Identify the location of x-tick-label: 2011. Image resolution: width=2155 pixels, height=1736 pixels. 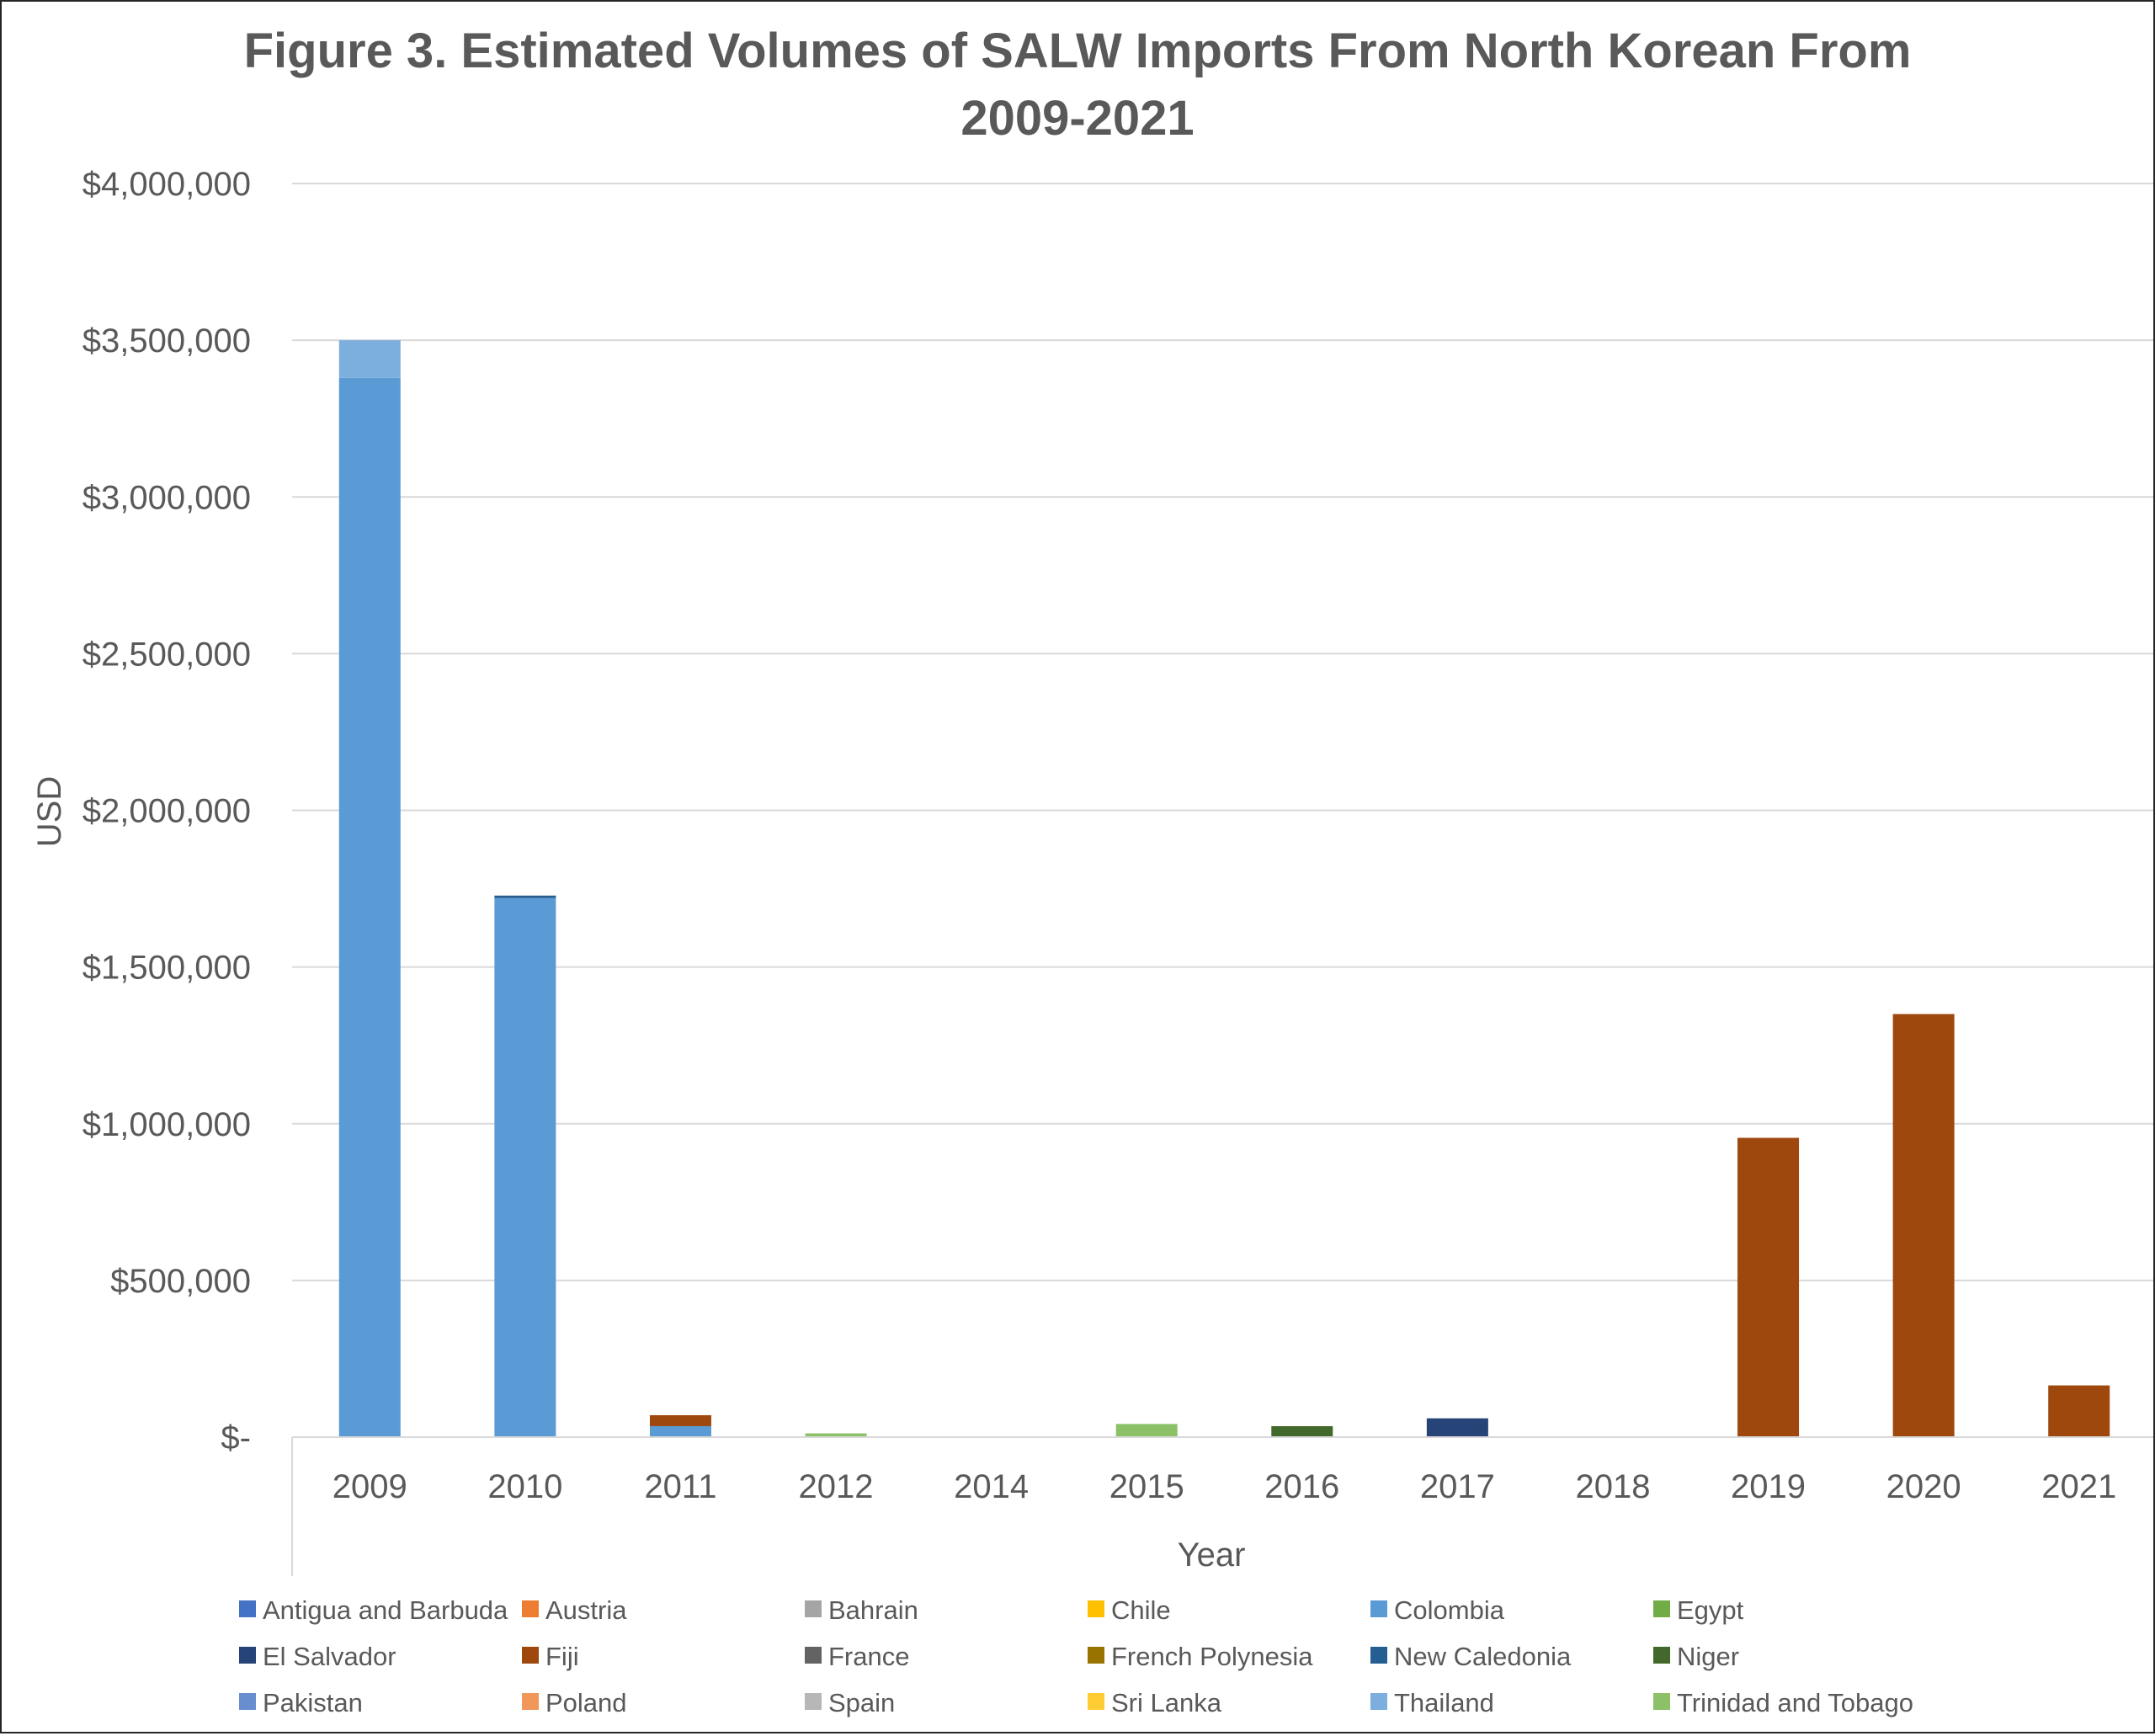
(680, 1486).